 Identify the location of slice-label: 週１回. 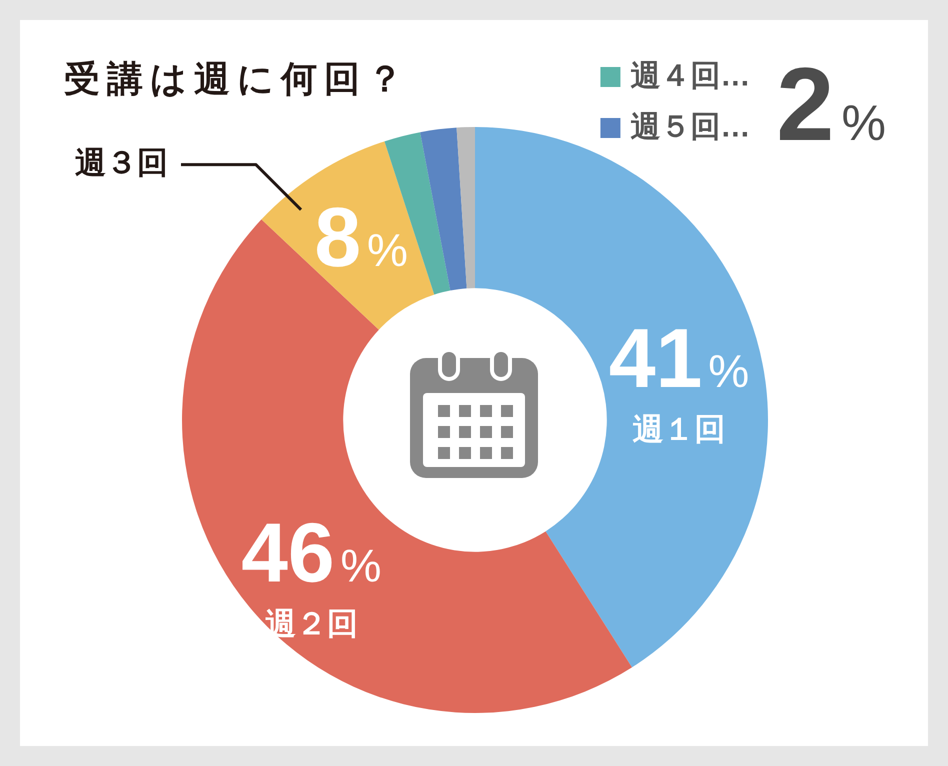
(679, 428).